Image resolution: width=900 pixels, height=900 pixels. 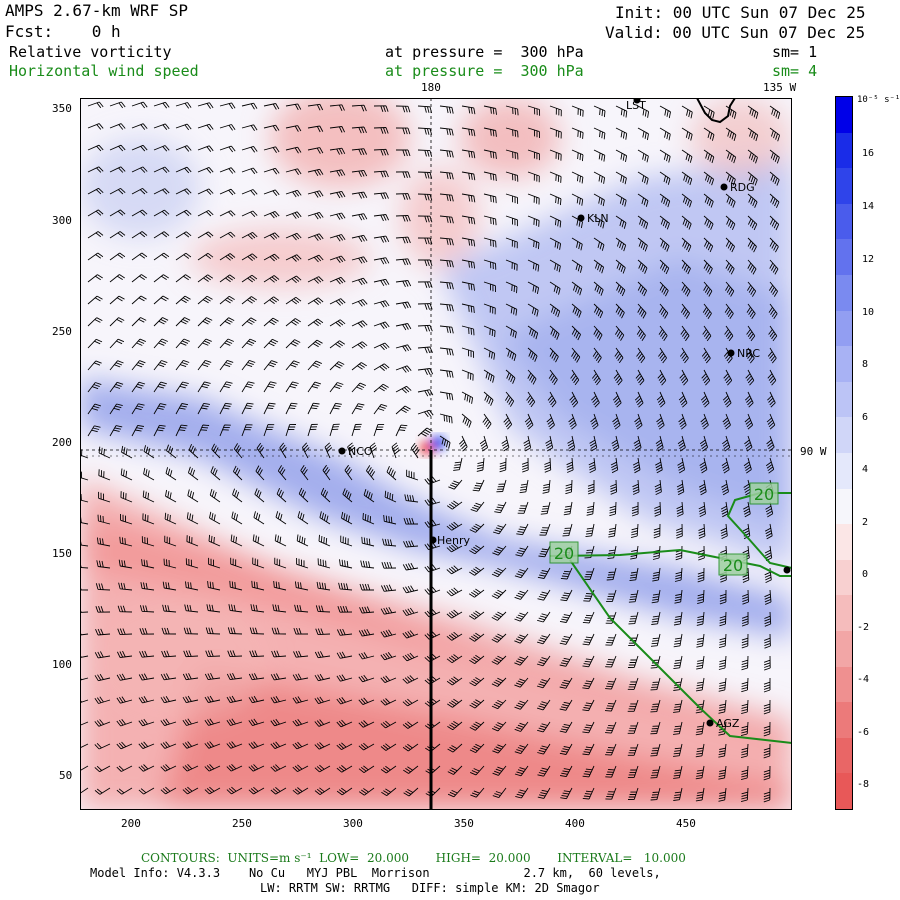 What do you see at coordinates (637, 101) in the screenshot?
I see `station-dot-lst` at bounding box center [637, 101].